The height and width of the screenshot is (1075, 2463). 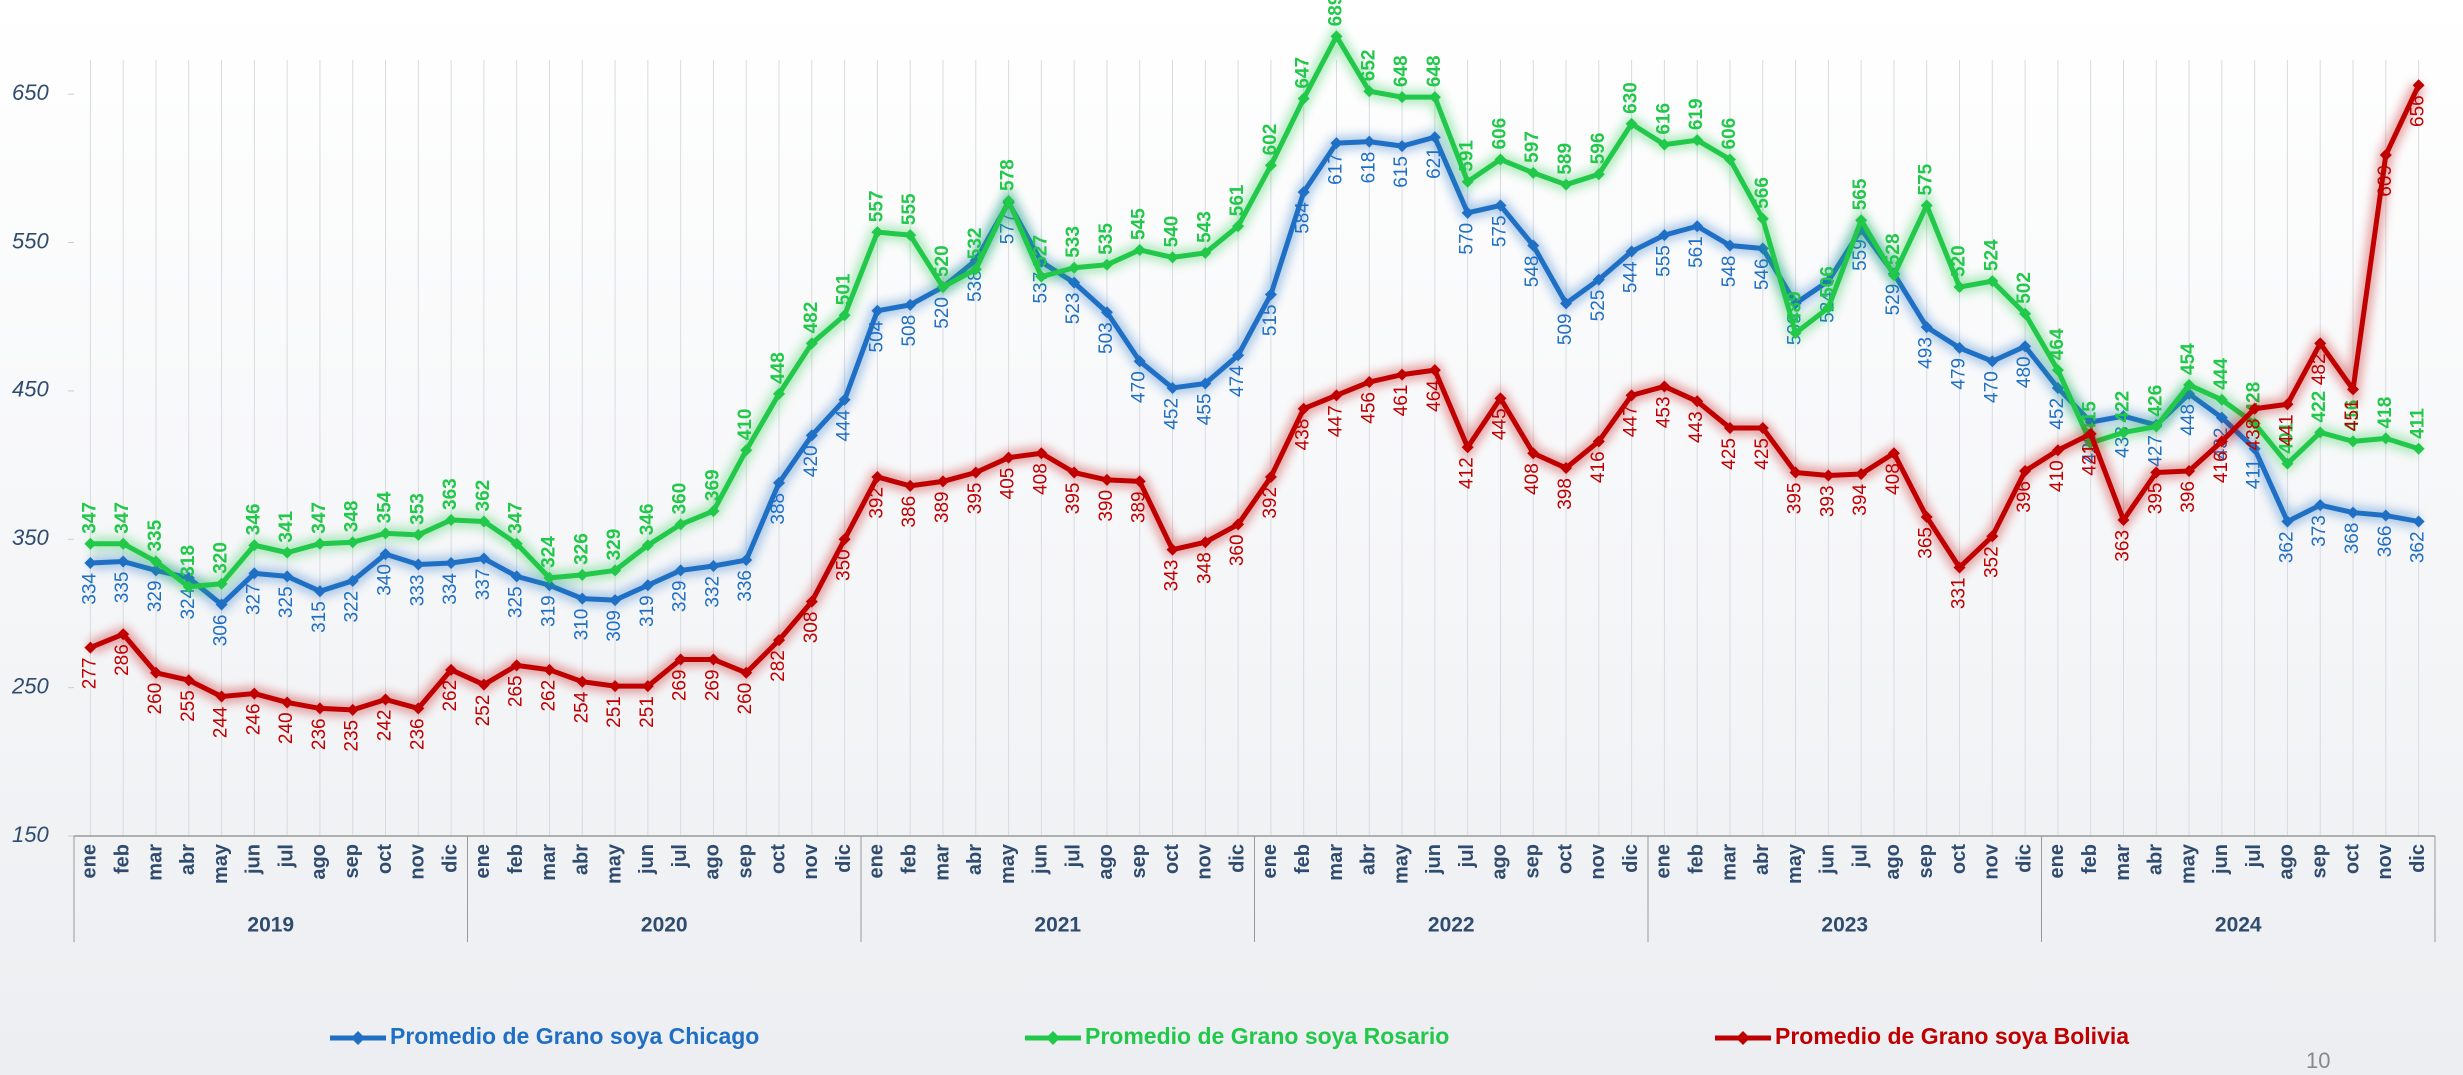 What do you see at coordinates (253, 599) in the screenshot?
I see `data-label: 327` at bounding box center [253, 599].